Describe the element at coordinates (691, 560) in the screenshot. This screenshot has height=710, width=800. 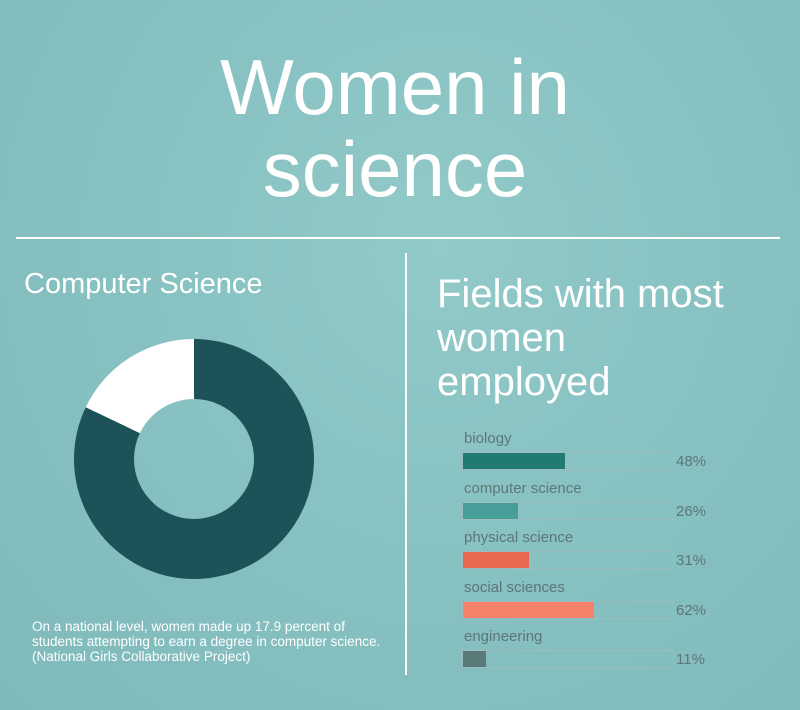
I see `bar-value: 31%` at that location.